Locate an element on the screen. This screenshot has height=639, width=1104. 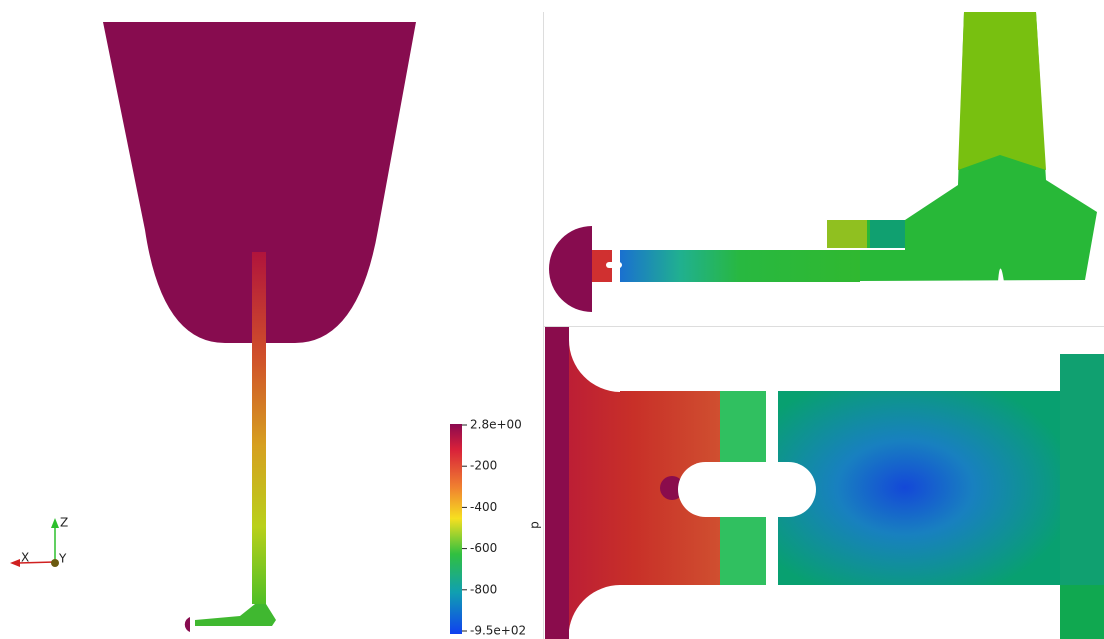
axis-z-label: Z is located at coordinates (64, 523).